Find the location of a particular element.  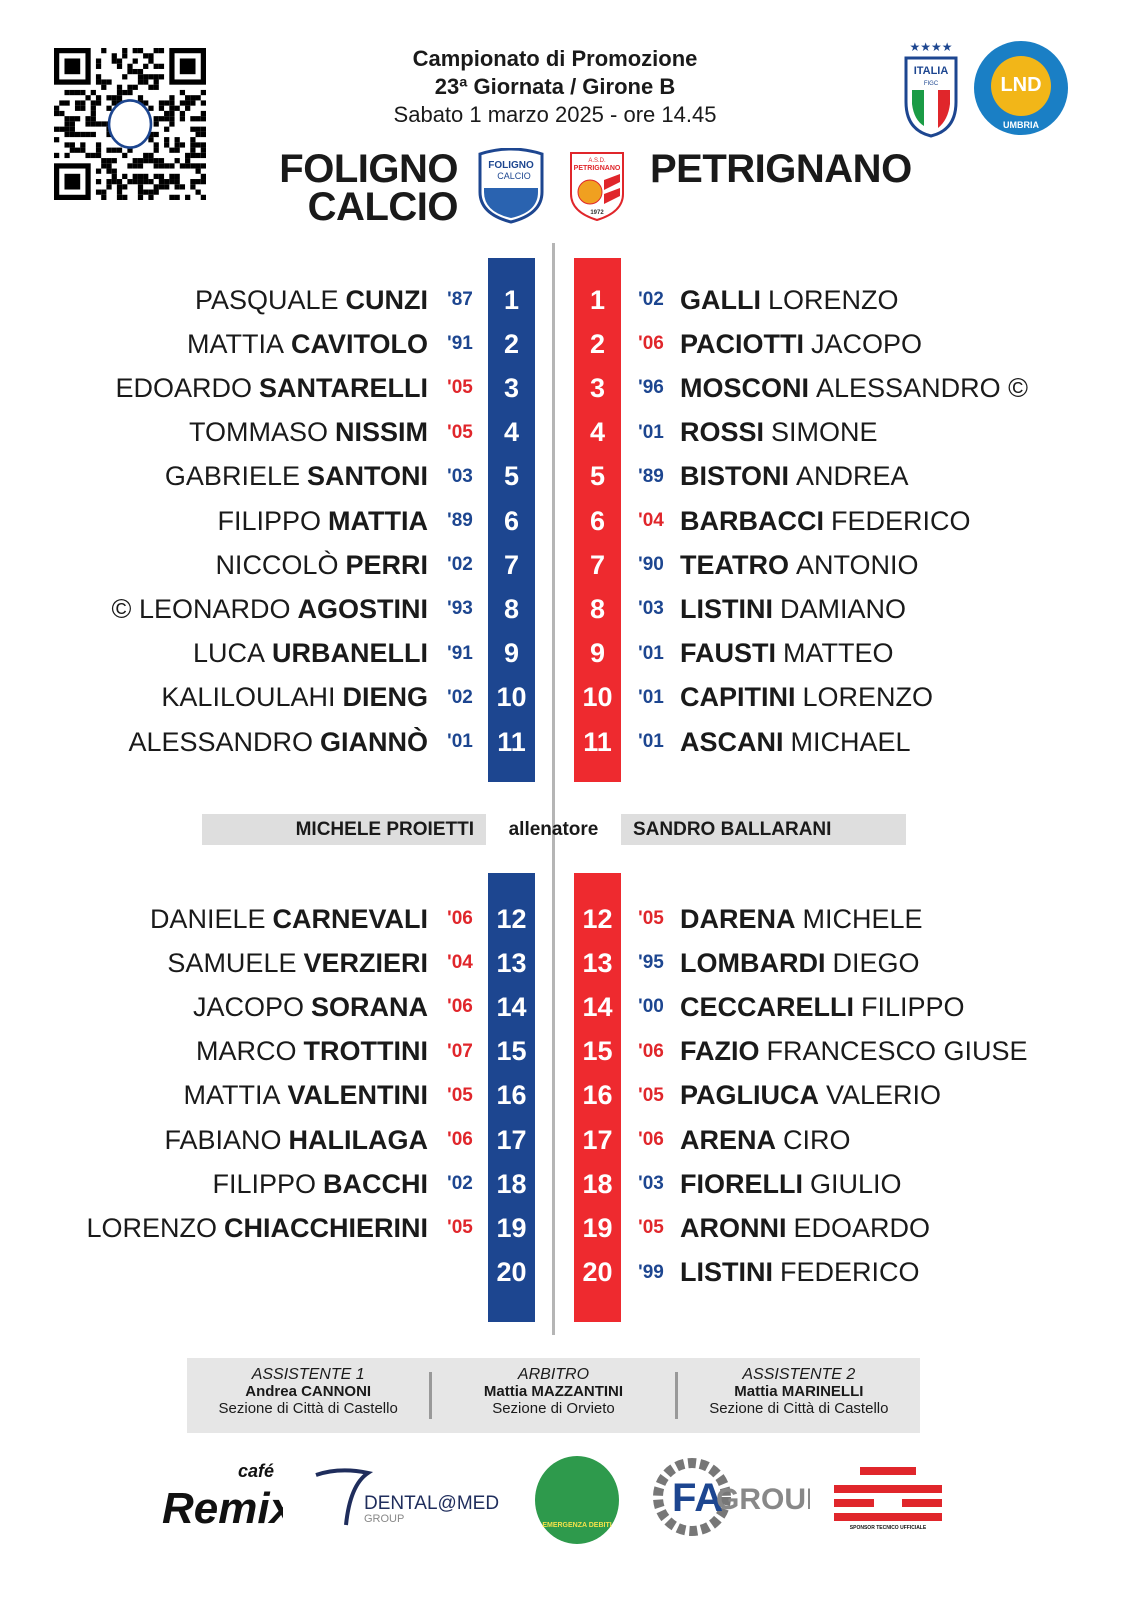

shirt-number: 10 is located at coordinates (511, 697).